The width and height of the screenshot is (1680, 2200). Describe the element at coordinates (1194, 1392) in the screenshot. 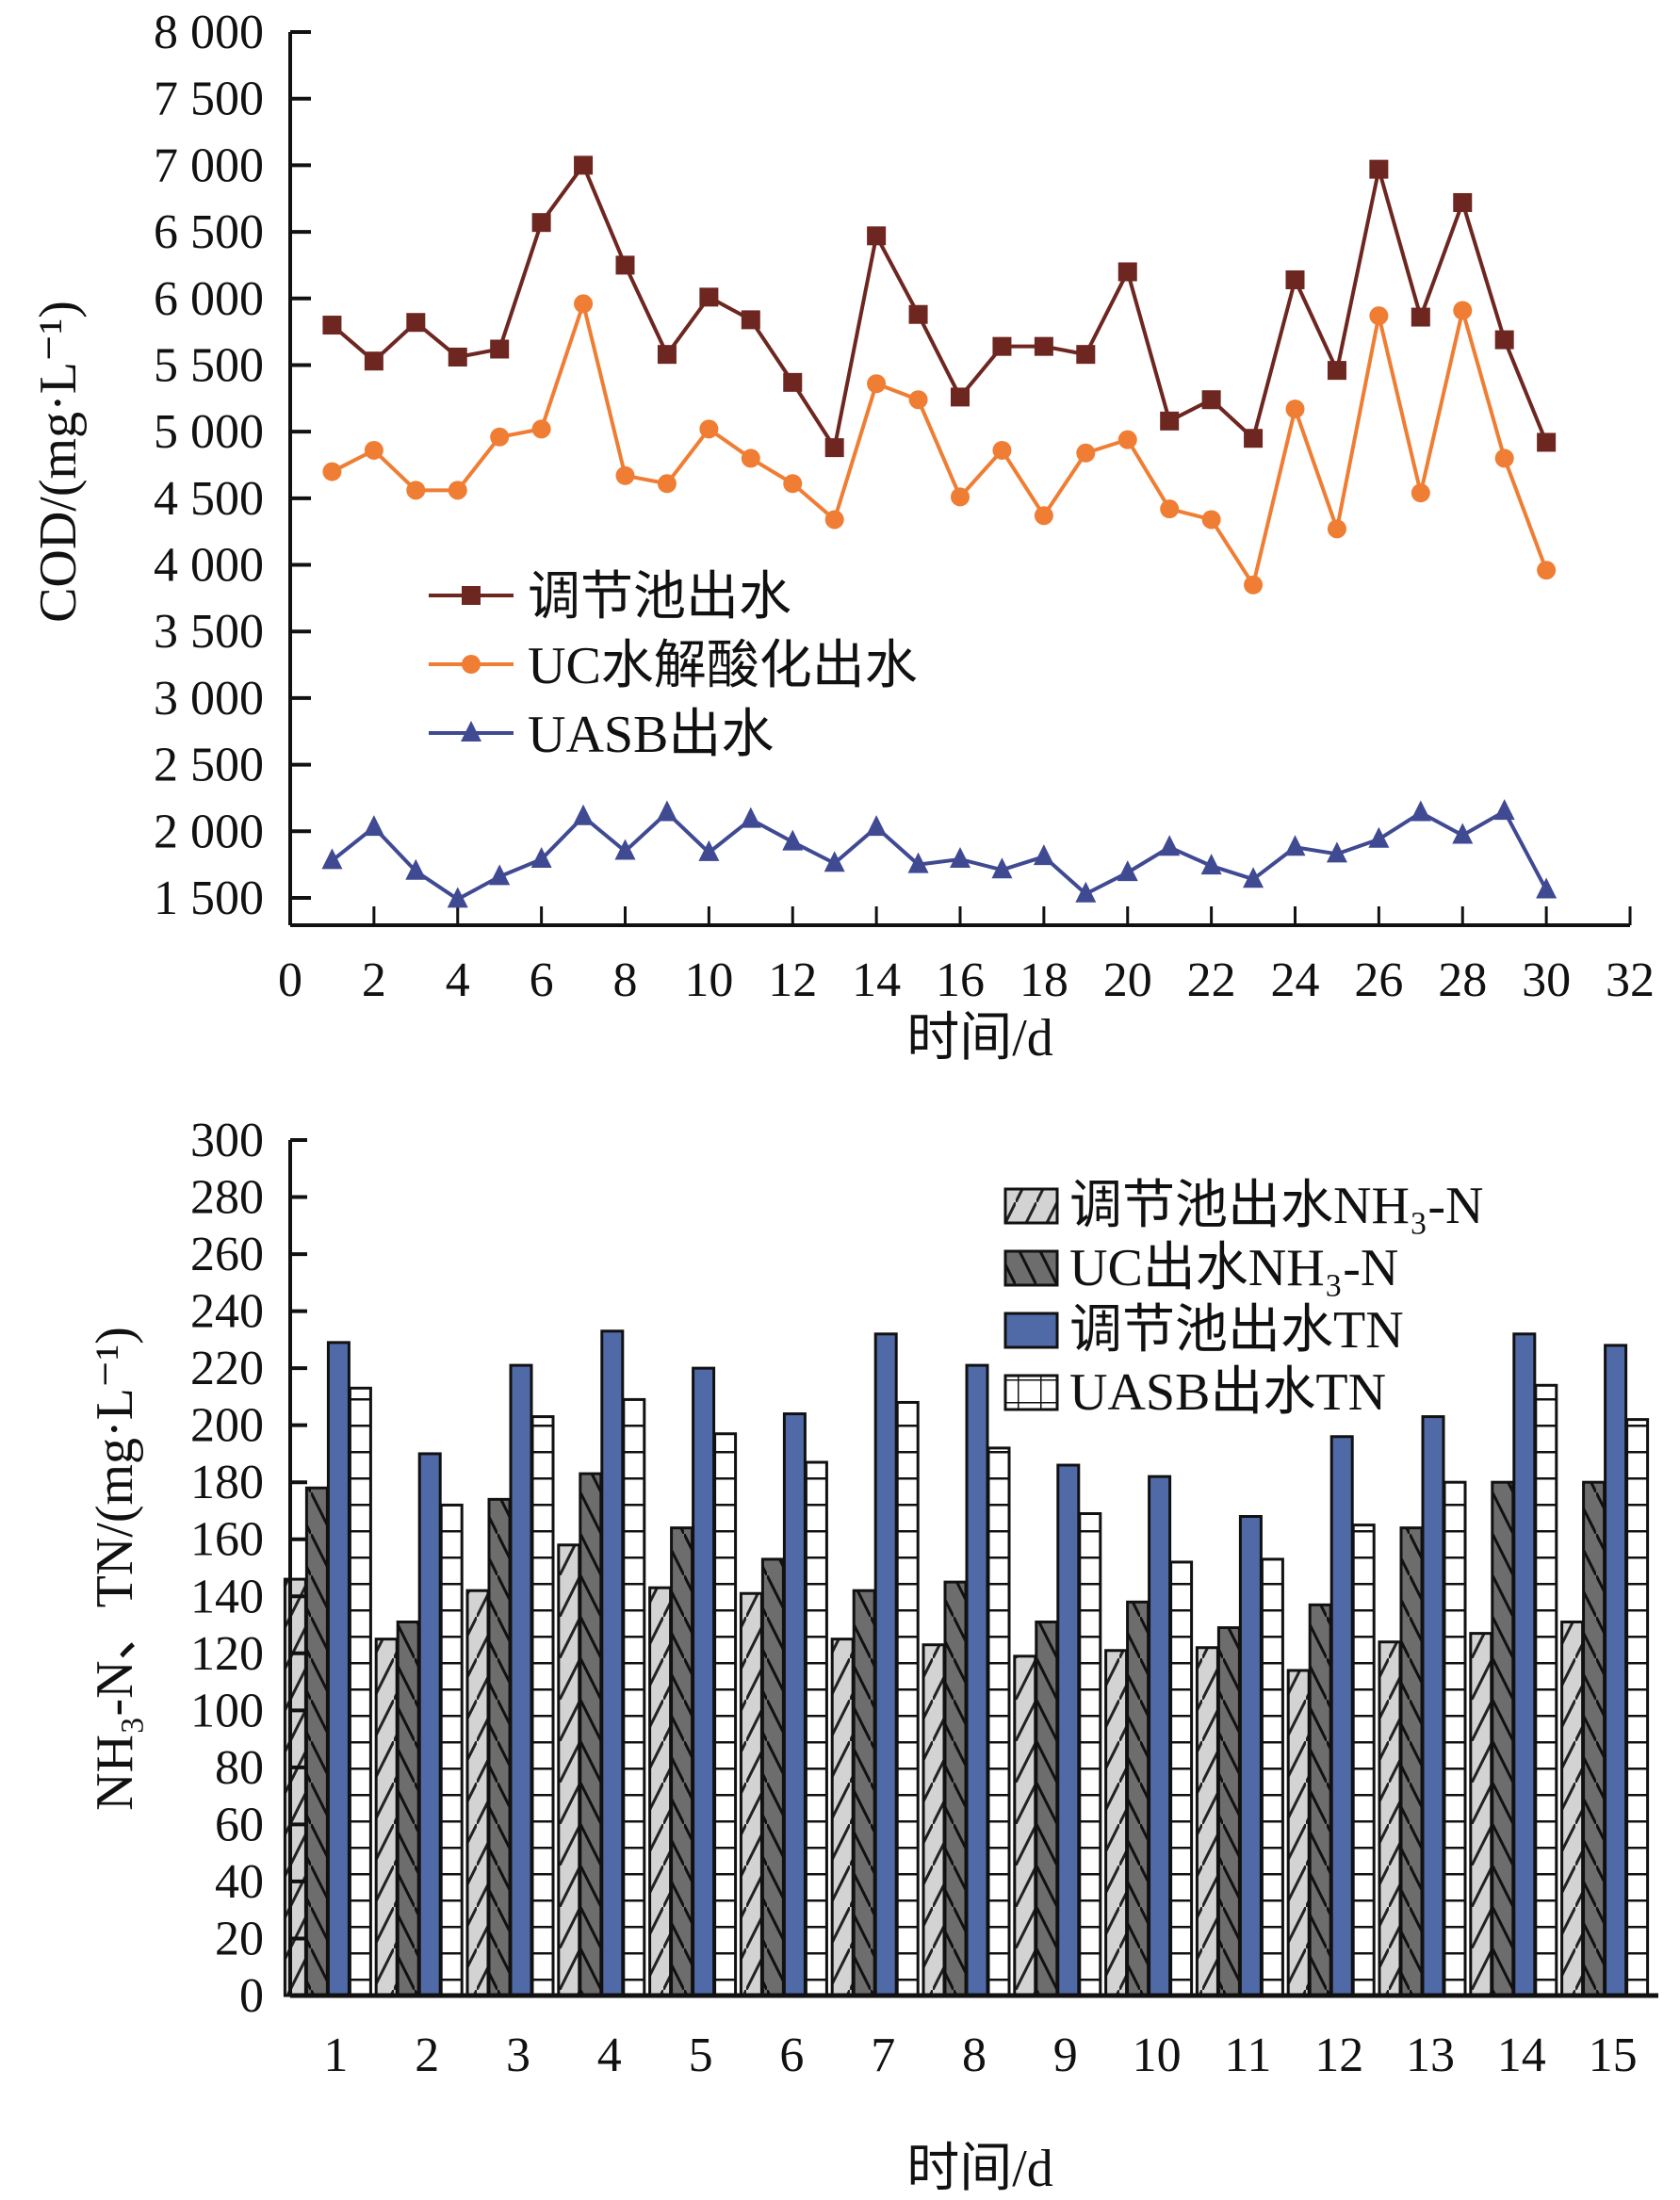

I see `legend-item: UASB出水TN` at that location.